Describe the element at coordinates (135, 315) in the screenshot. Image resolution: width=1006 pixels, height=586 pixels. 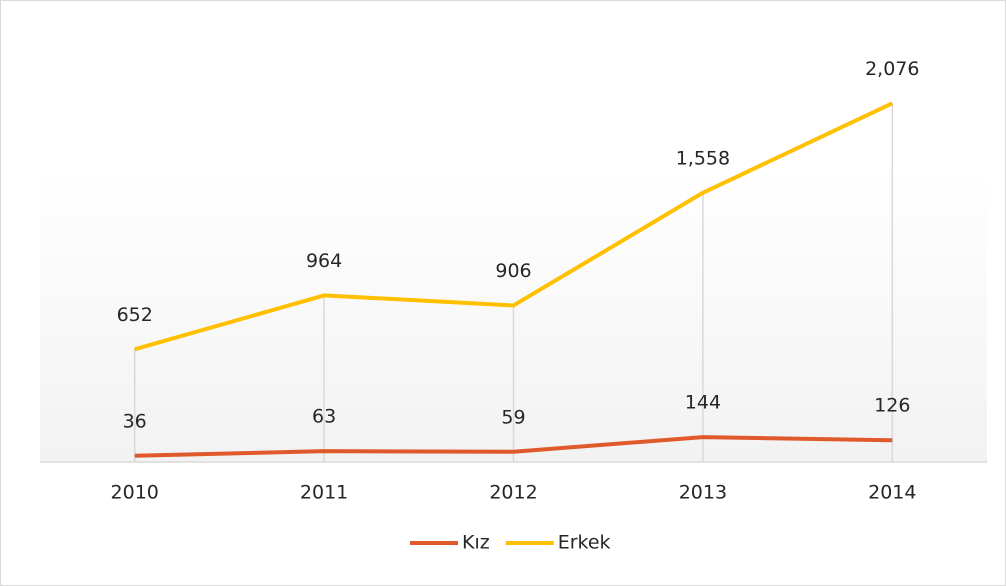
I see `data-label: 652` at that location.